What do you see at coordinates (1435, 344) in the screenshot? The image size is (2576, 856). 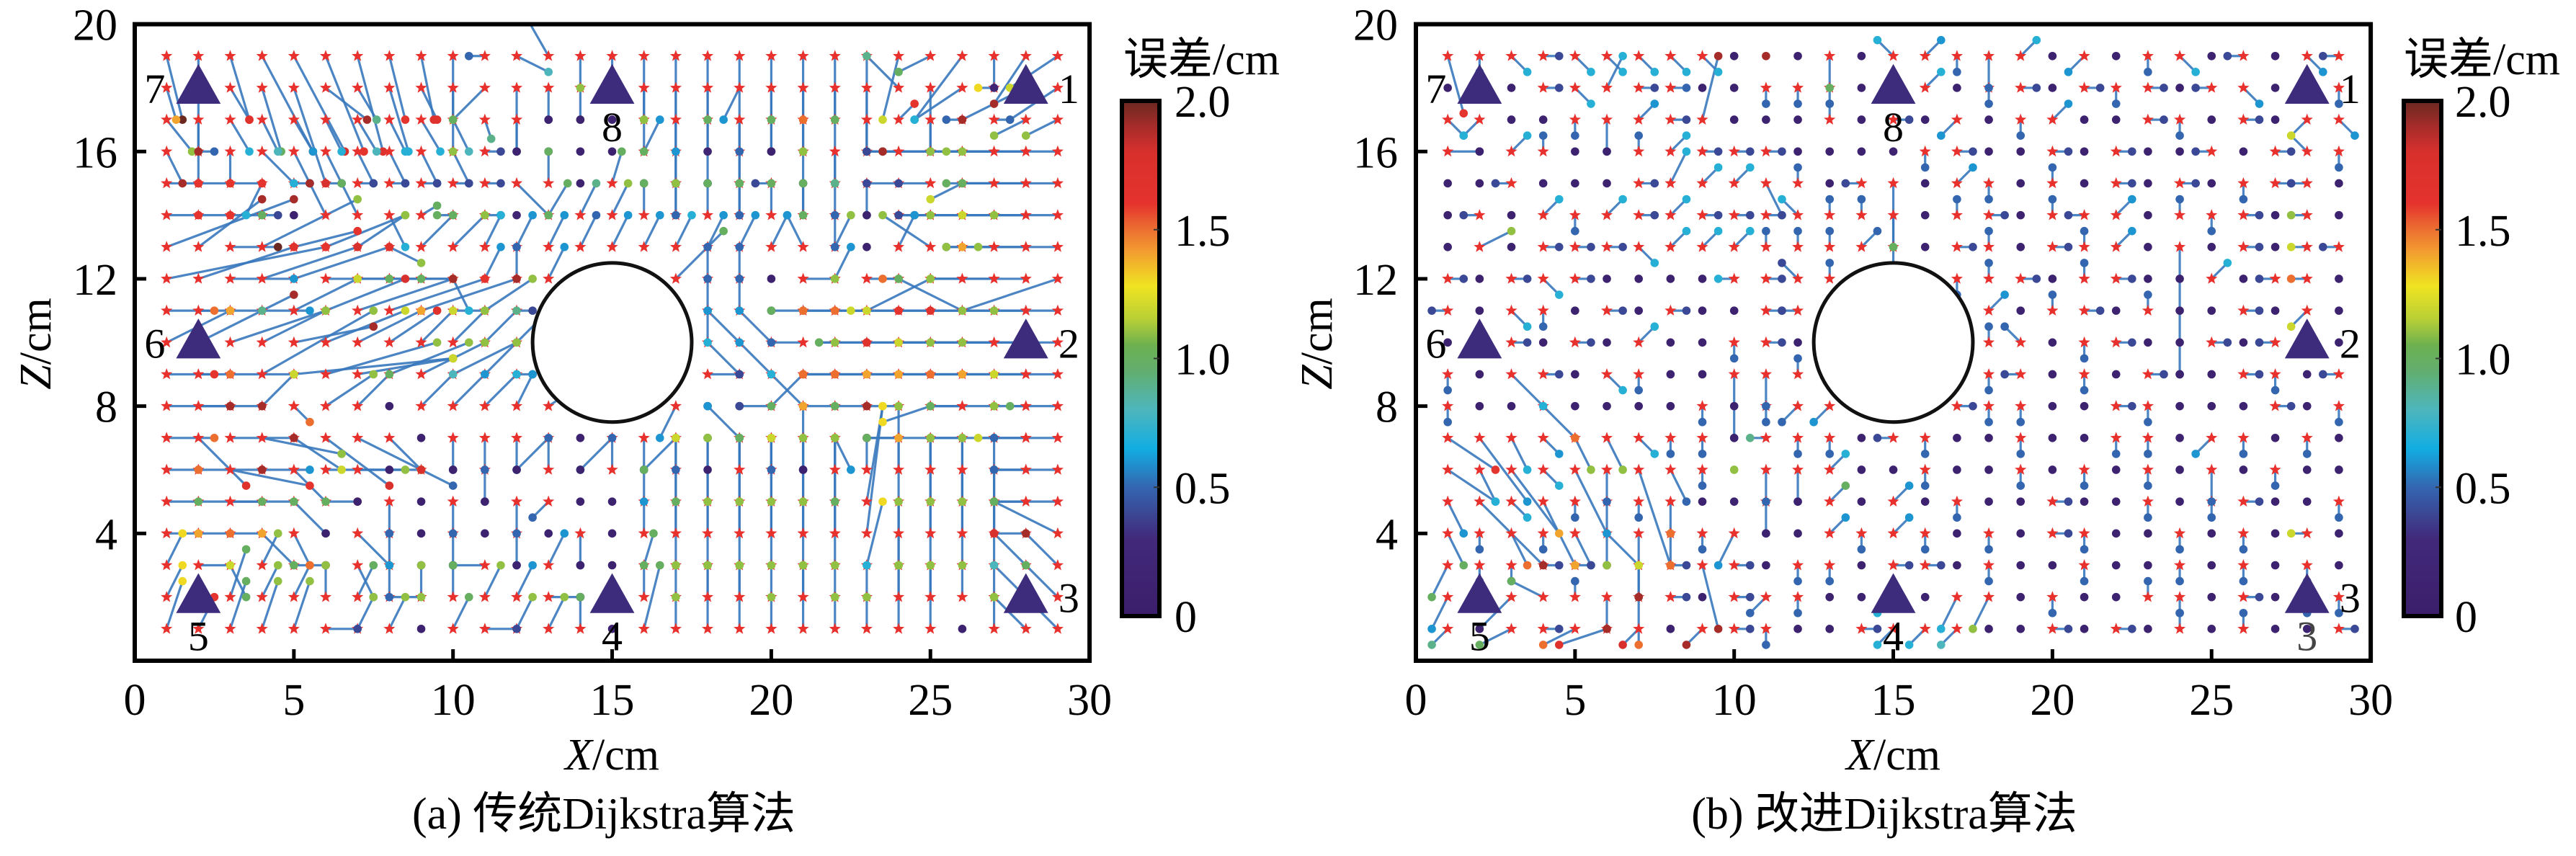 I see `anchor-label: 6` at bounding box center [1435, 344].